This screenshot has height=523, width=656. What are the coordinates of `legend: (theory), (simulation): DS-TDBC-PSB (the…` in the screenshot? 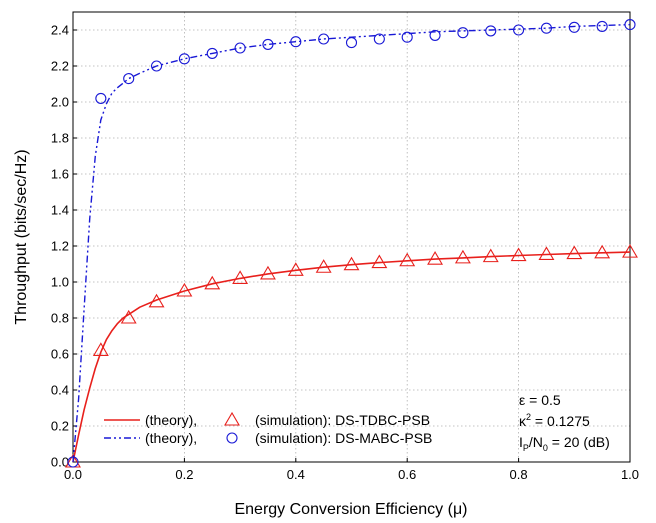 It's located at (268, 428).